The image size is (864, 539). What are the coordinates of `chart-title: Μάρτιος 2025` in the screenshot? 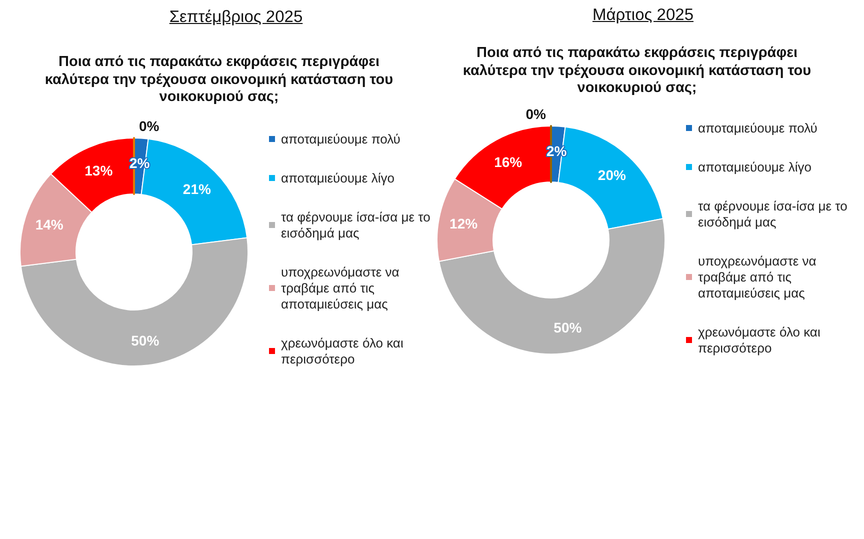 It's located at (643, 15).